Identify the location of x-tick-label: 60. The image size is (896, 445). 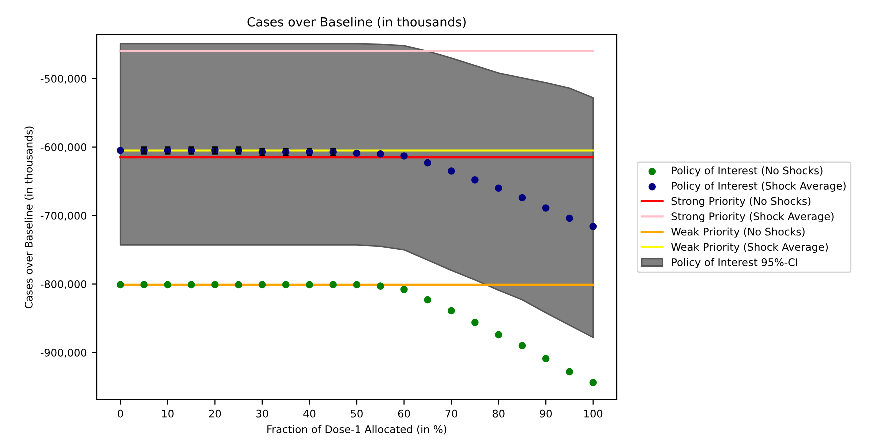
(404, 414).